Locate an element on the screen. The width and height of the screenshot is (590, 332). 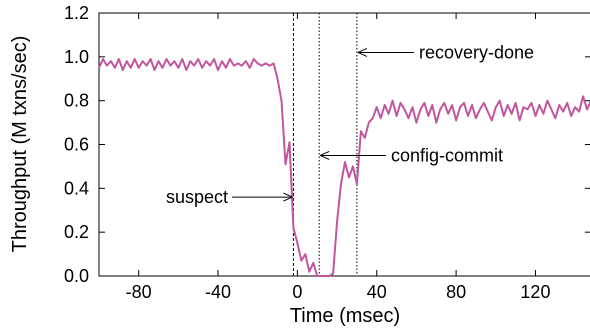
y-tick-label: 0.6 is located at coordinates (76, 145).